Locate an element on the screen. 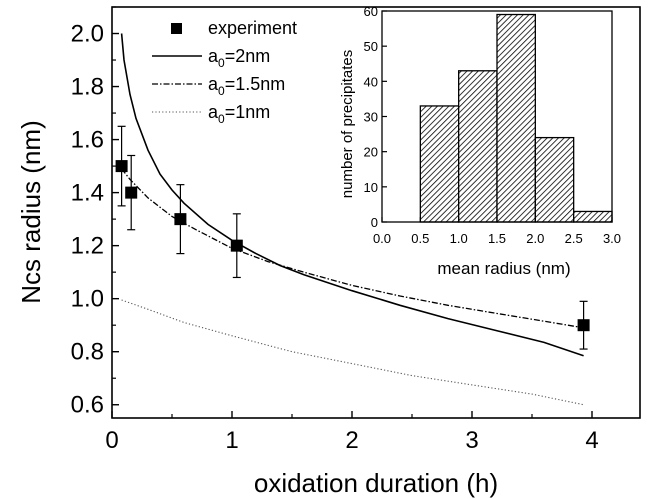 The height and width of the screenshot is (499, 649). y-tick-label: 1.8 is located at coordinates (87, 87).